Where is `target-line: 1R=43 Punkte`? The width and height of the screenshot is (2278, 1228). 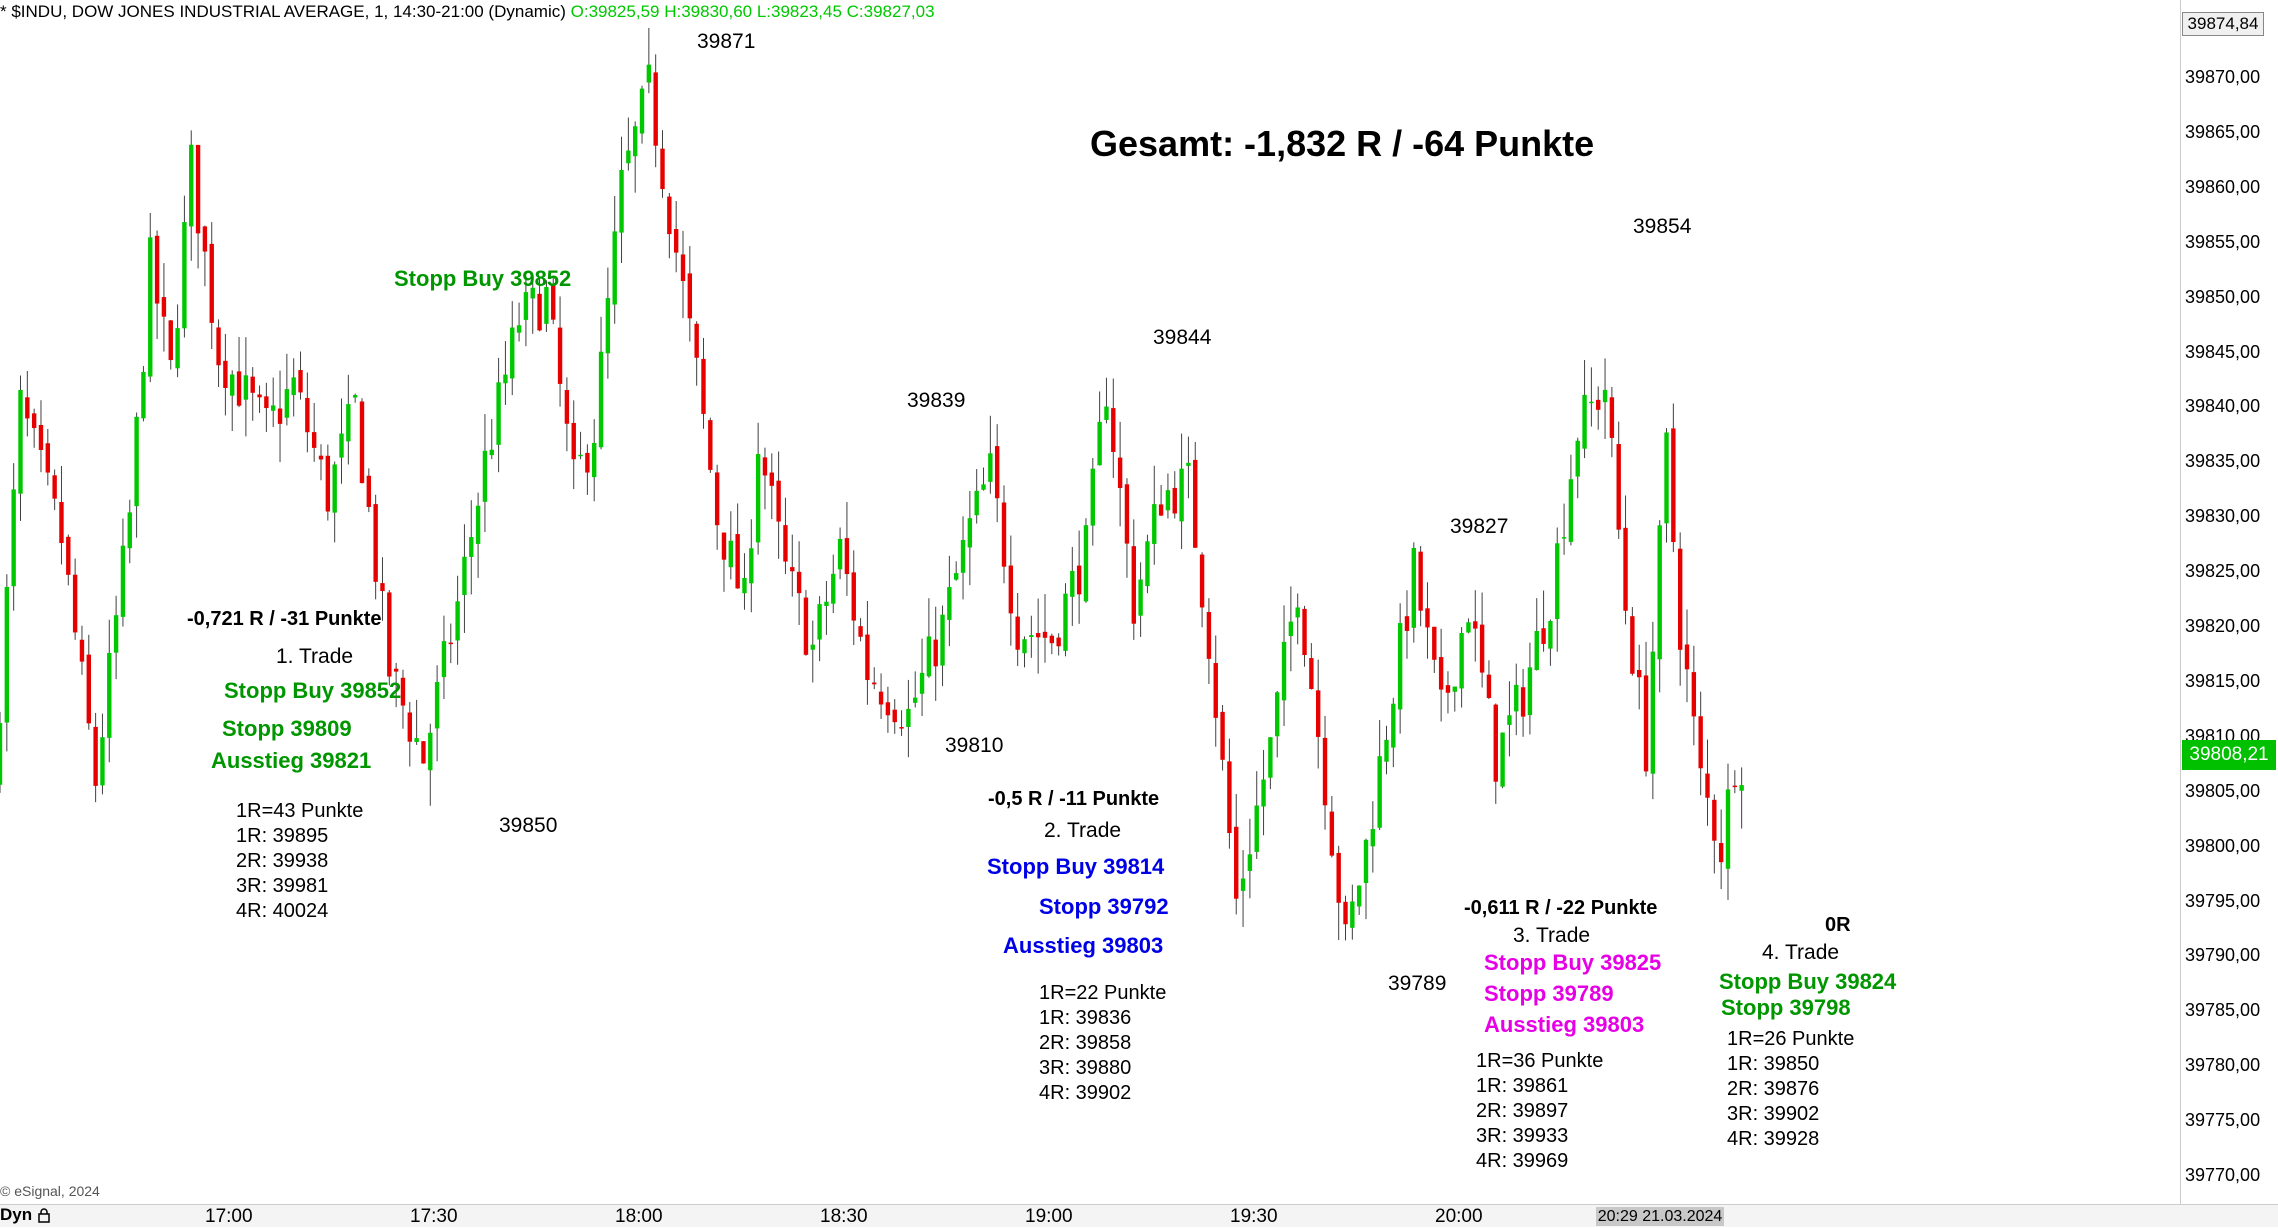 target-line: 1R=43 Punkte is located at coordinates (300, 811).